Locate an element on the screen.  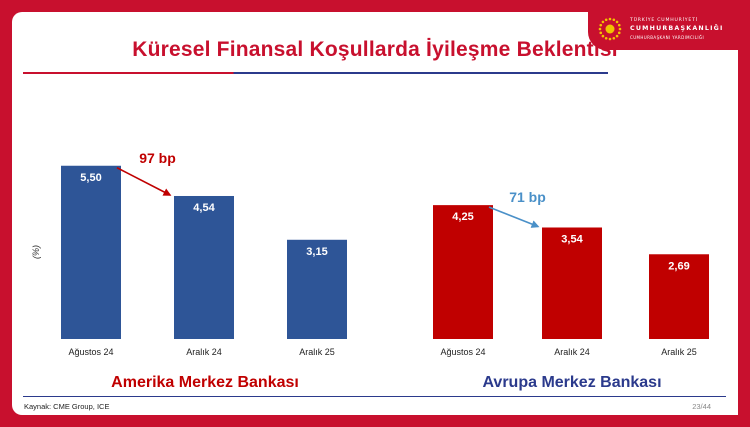
institution-line-1: TÜRKİYE CUMHURİYETİ is located at coordinates (664, 20).